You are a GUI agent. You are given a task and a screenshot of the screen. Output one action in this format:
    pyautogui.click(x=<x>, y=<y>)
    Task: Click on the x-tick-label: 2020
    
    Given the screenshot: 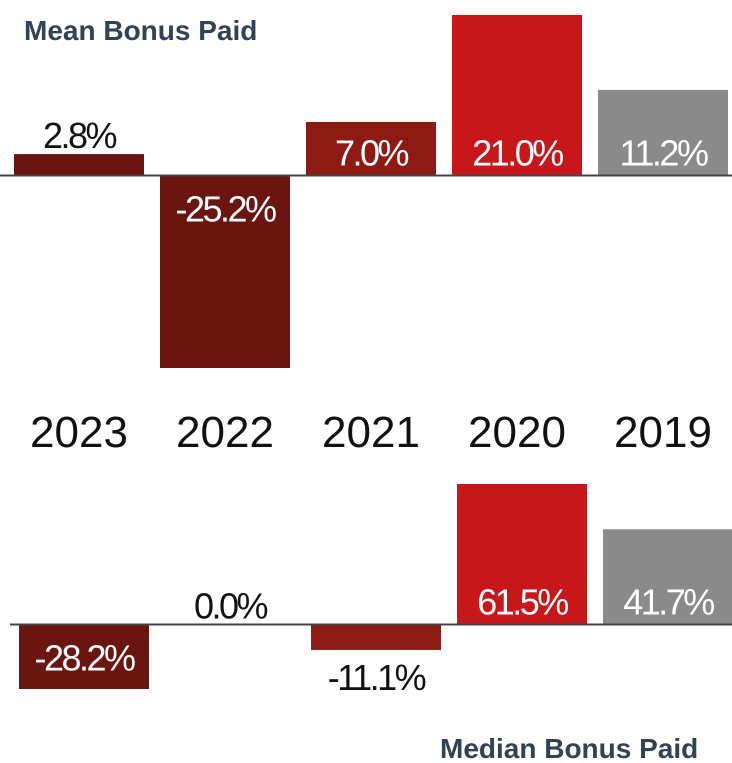 What is the action you would take?
    pyautogui.click(x=517, y=432)
    